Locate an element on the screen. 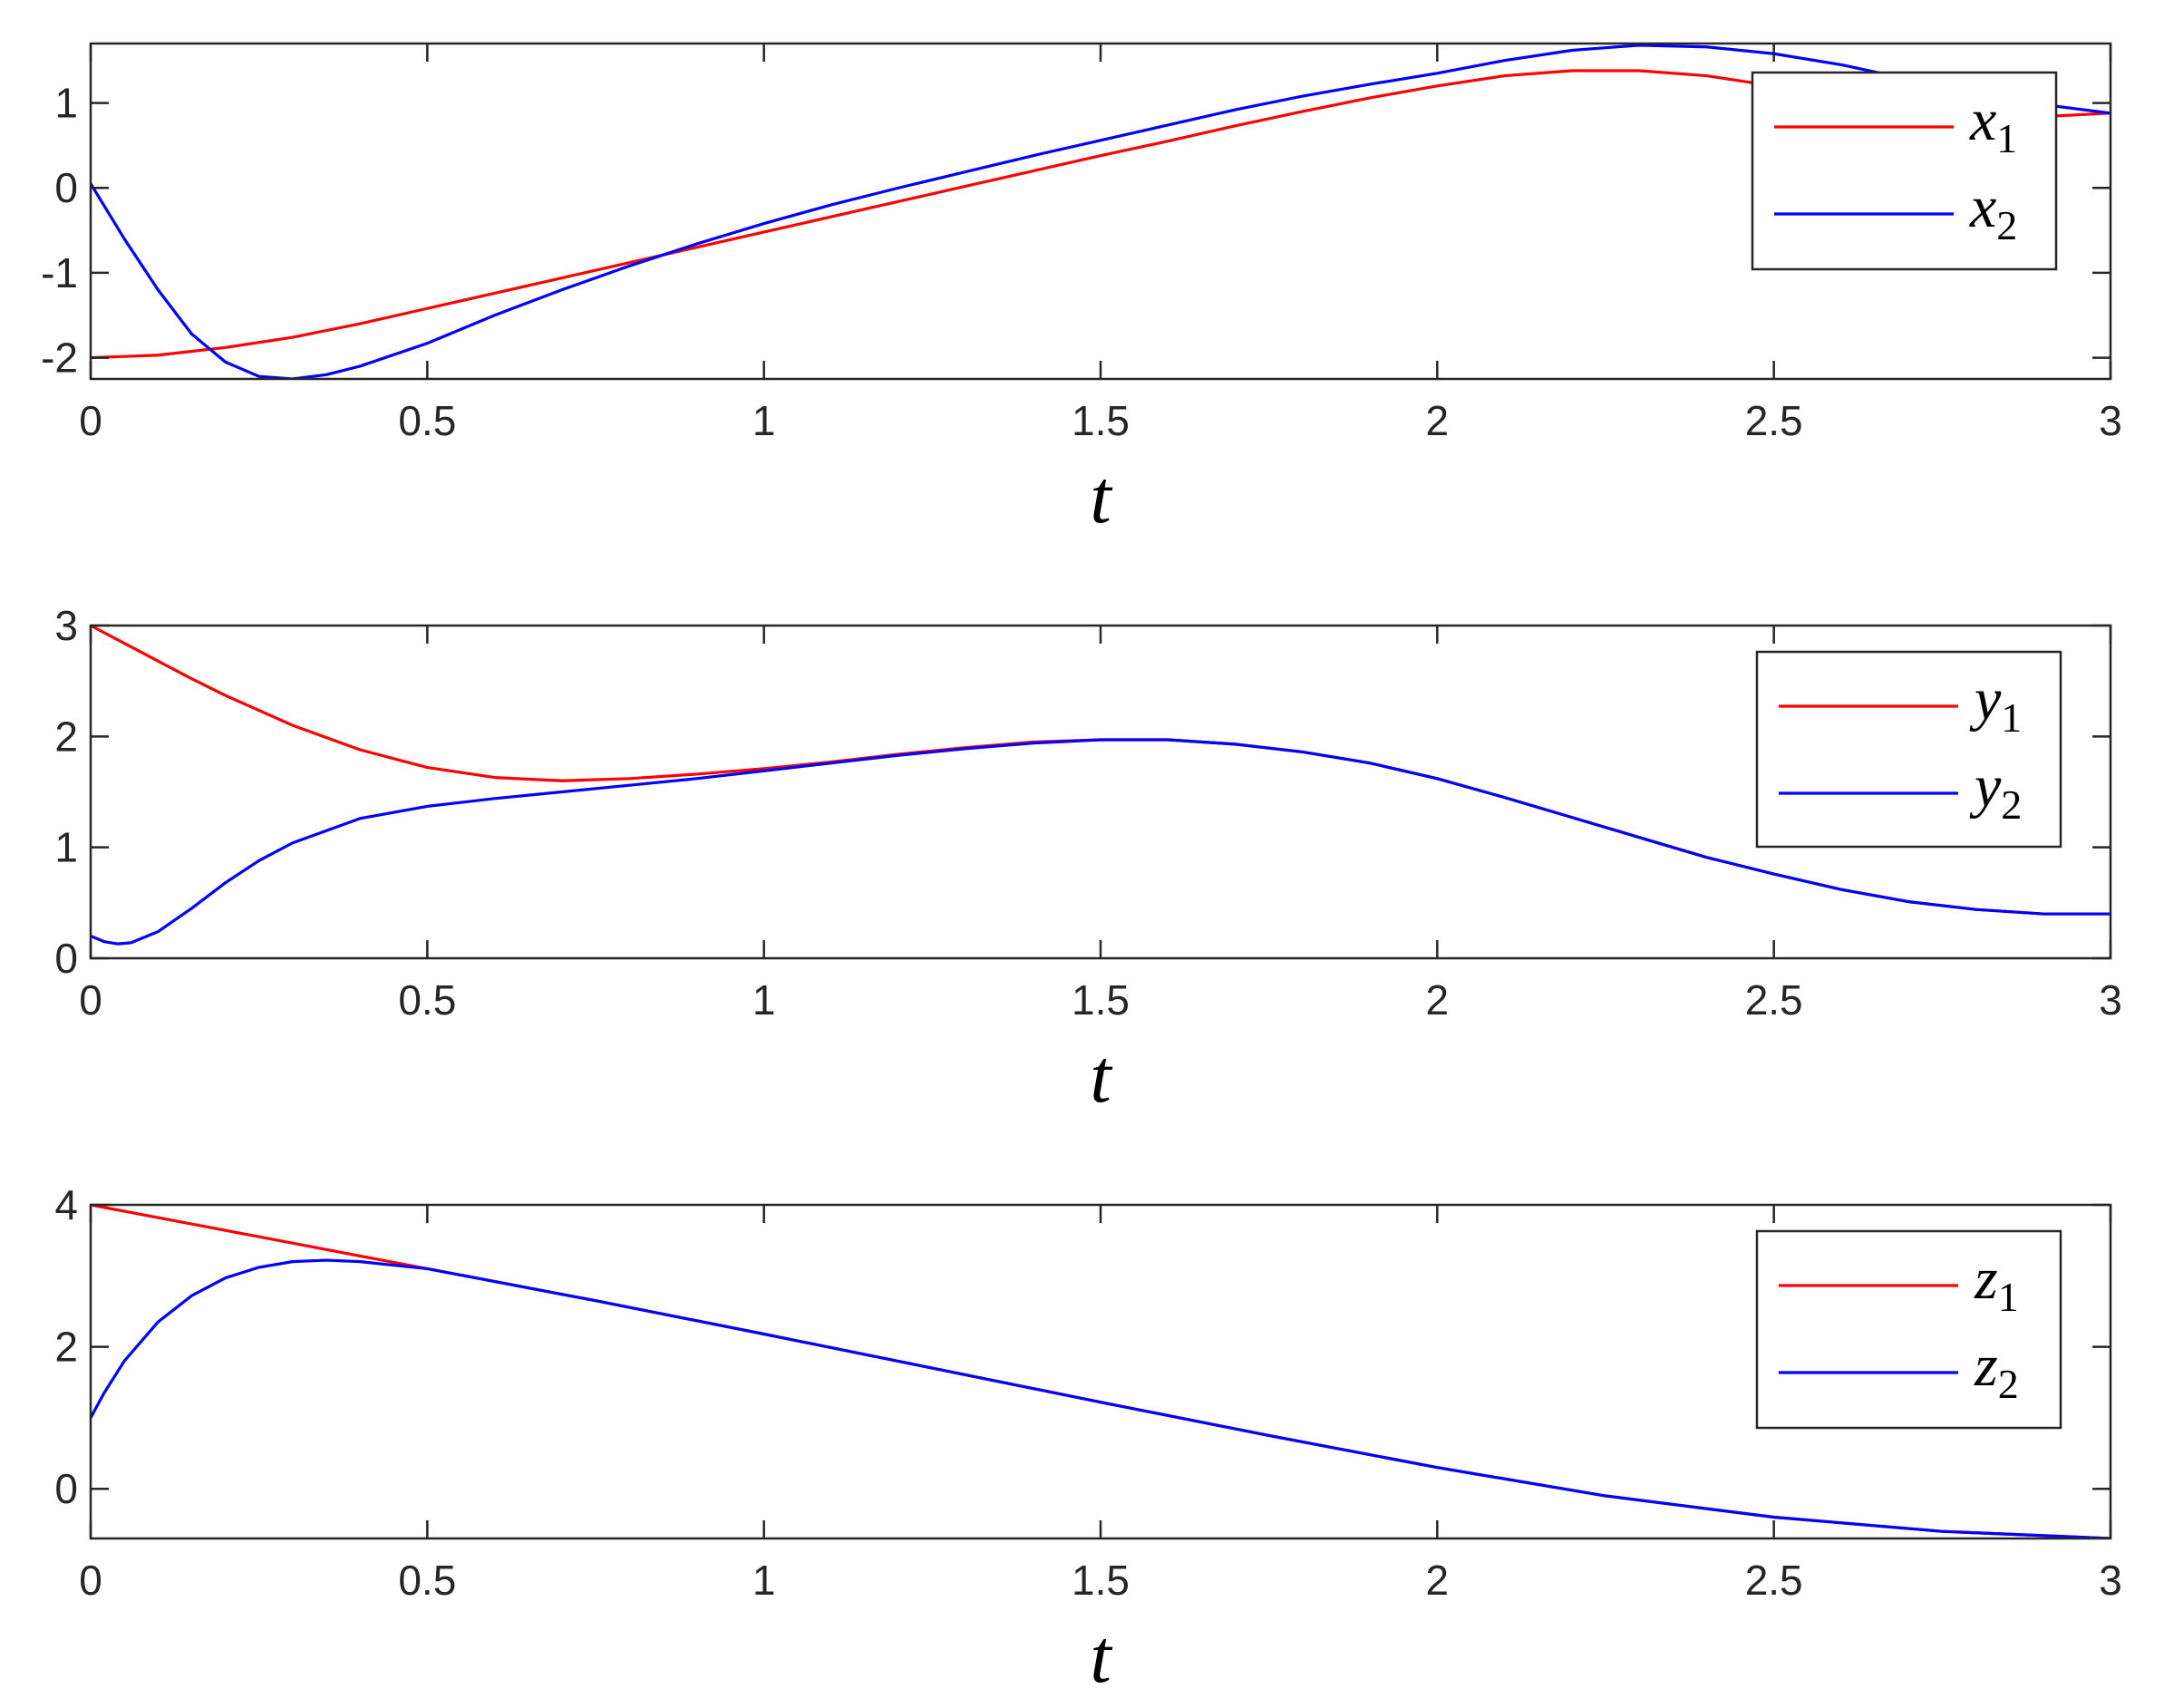 The width and height of the screenshot is (2164, 1708). y-tick-label: -2 is located at coordinates (59, 358).